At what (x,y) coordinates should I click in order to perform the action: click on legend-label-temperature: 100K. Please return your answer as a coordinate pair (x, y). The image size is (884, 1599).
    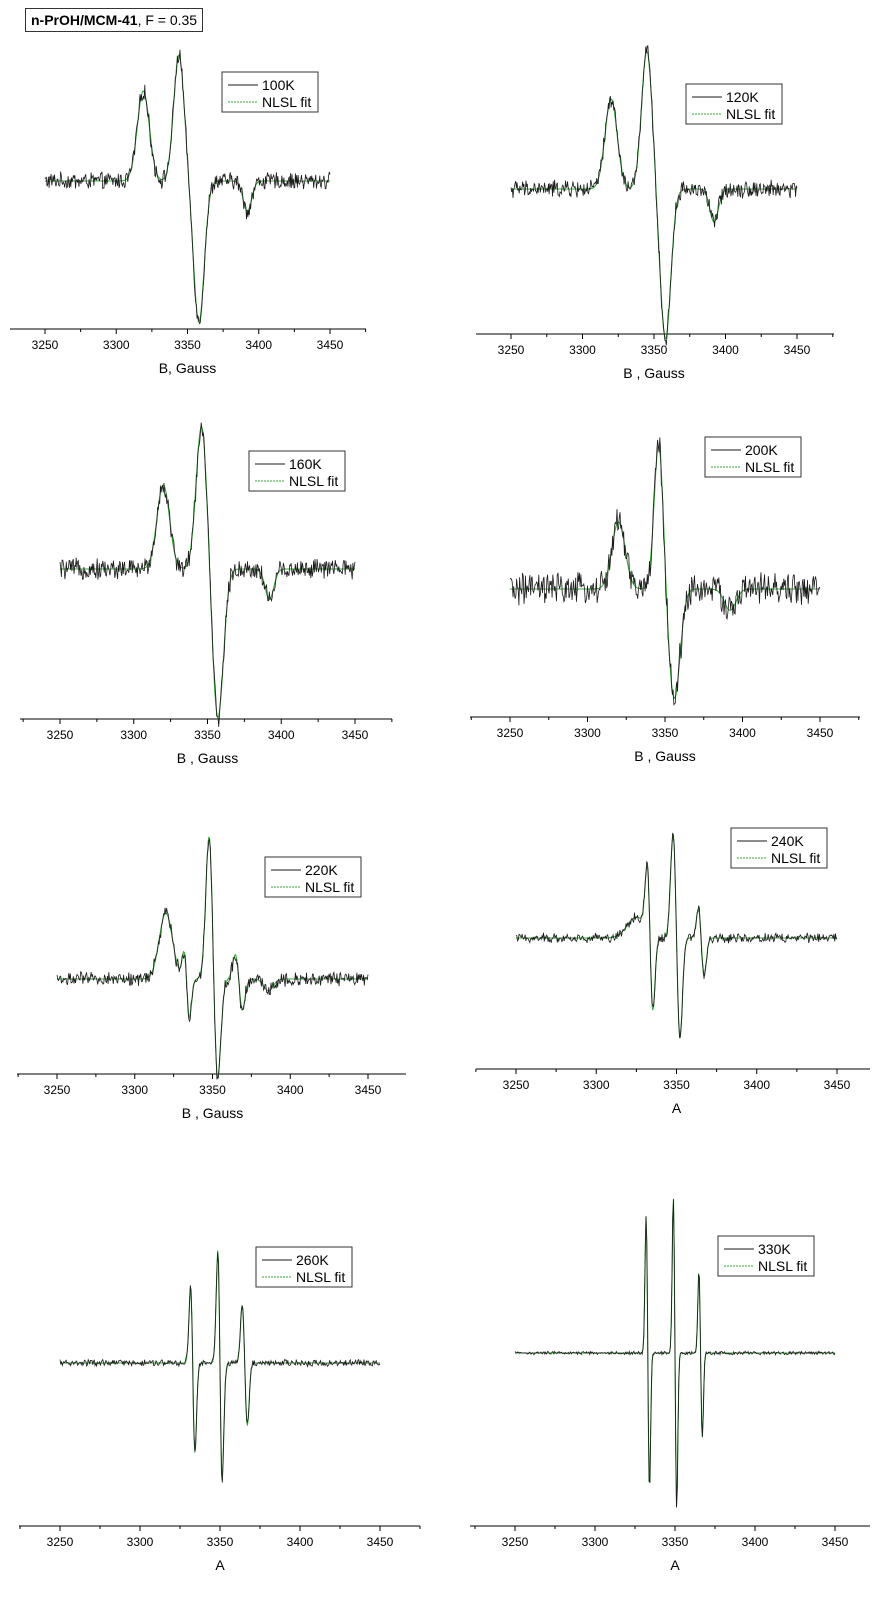
    Looking at the image, I should click on (278, 85).